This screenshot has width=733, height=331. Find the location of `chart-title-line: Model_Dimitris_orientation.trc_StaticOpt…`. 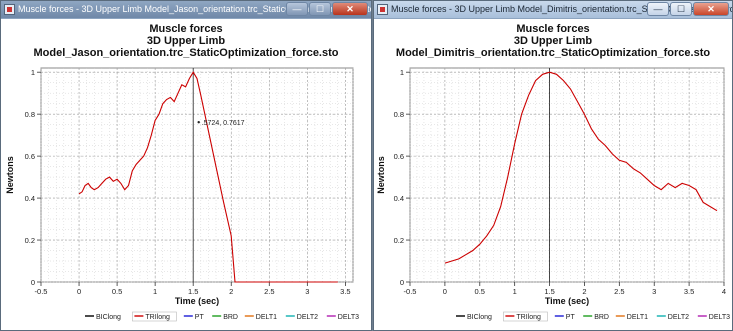

chart-title-line: Model_Dimitris_orientation.trc_StaticOpt… is located at coordinates (553, 53).